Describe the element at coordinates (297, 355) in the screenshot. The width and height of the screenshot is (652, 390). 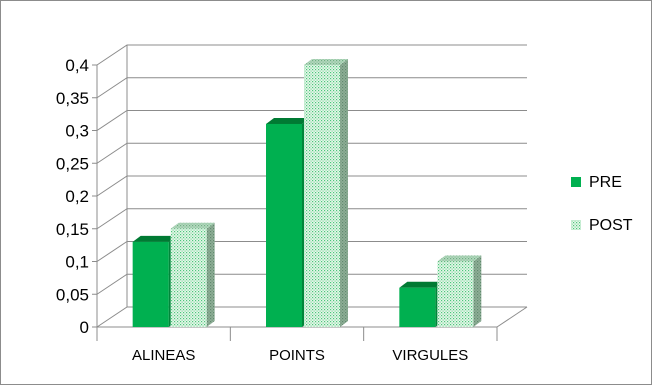
I see `x-label-points: POINTS` at that location.